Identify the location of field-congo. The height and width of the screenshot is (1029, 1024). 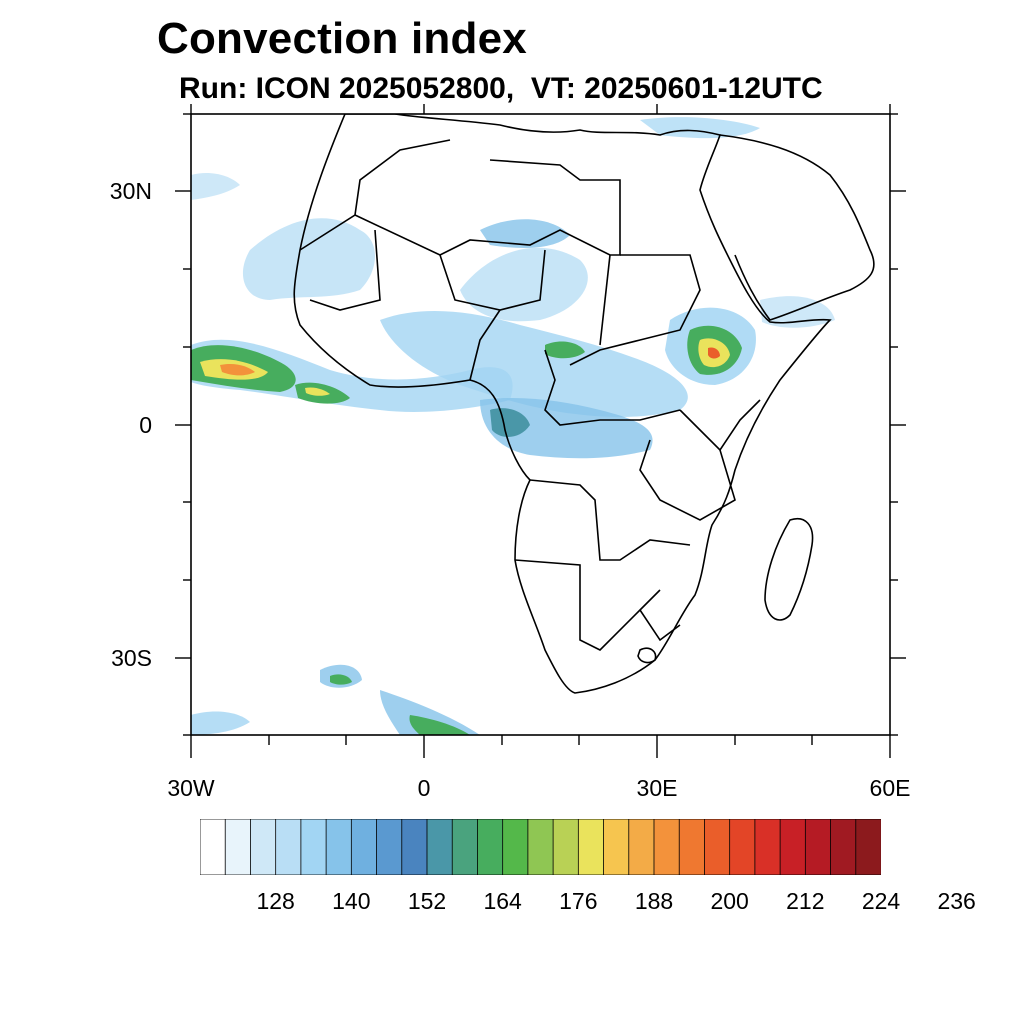
(566, 428).